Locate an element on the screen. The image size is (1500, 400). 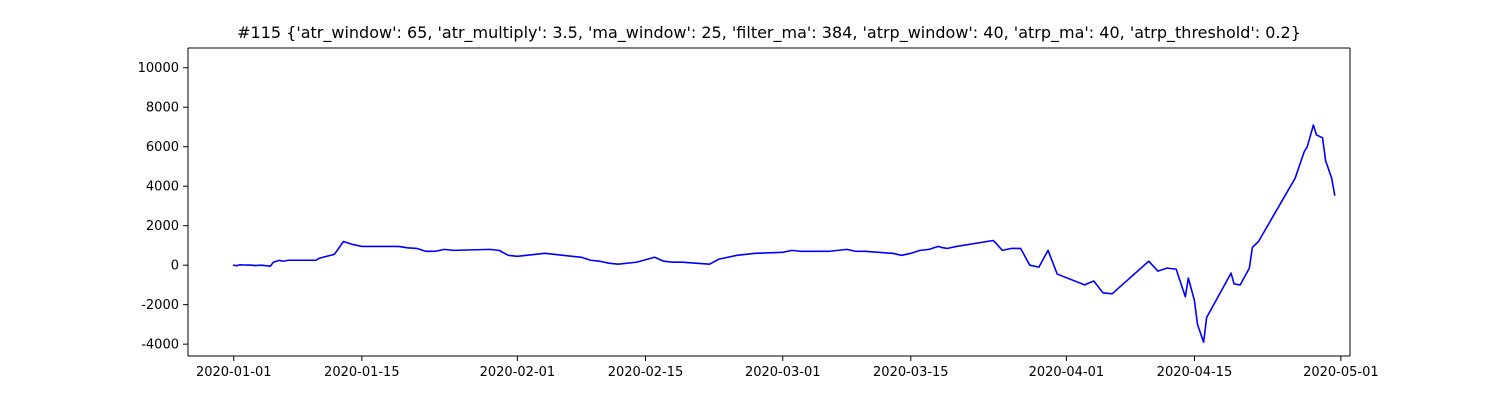
y-tick-label: 0 is located at coordinates (175, 266).